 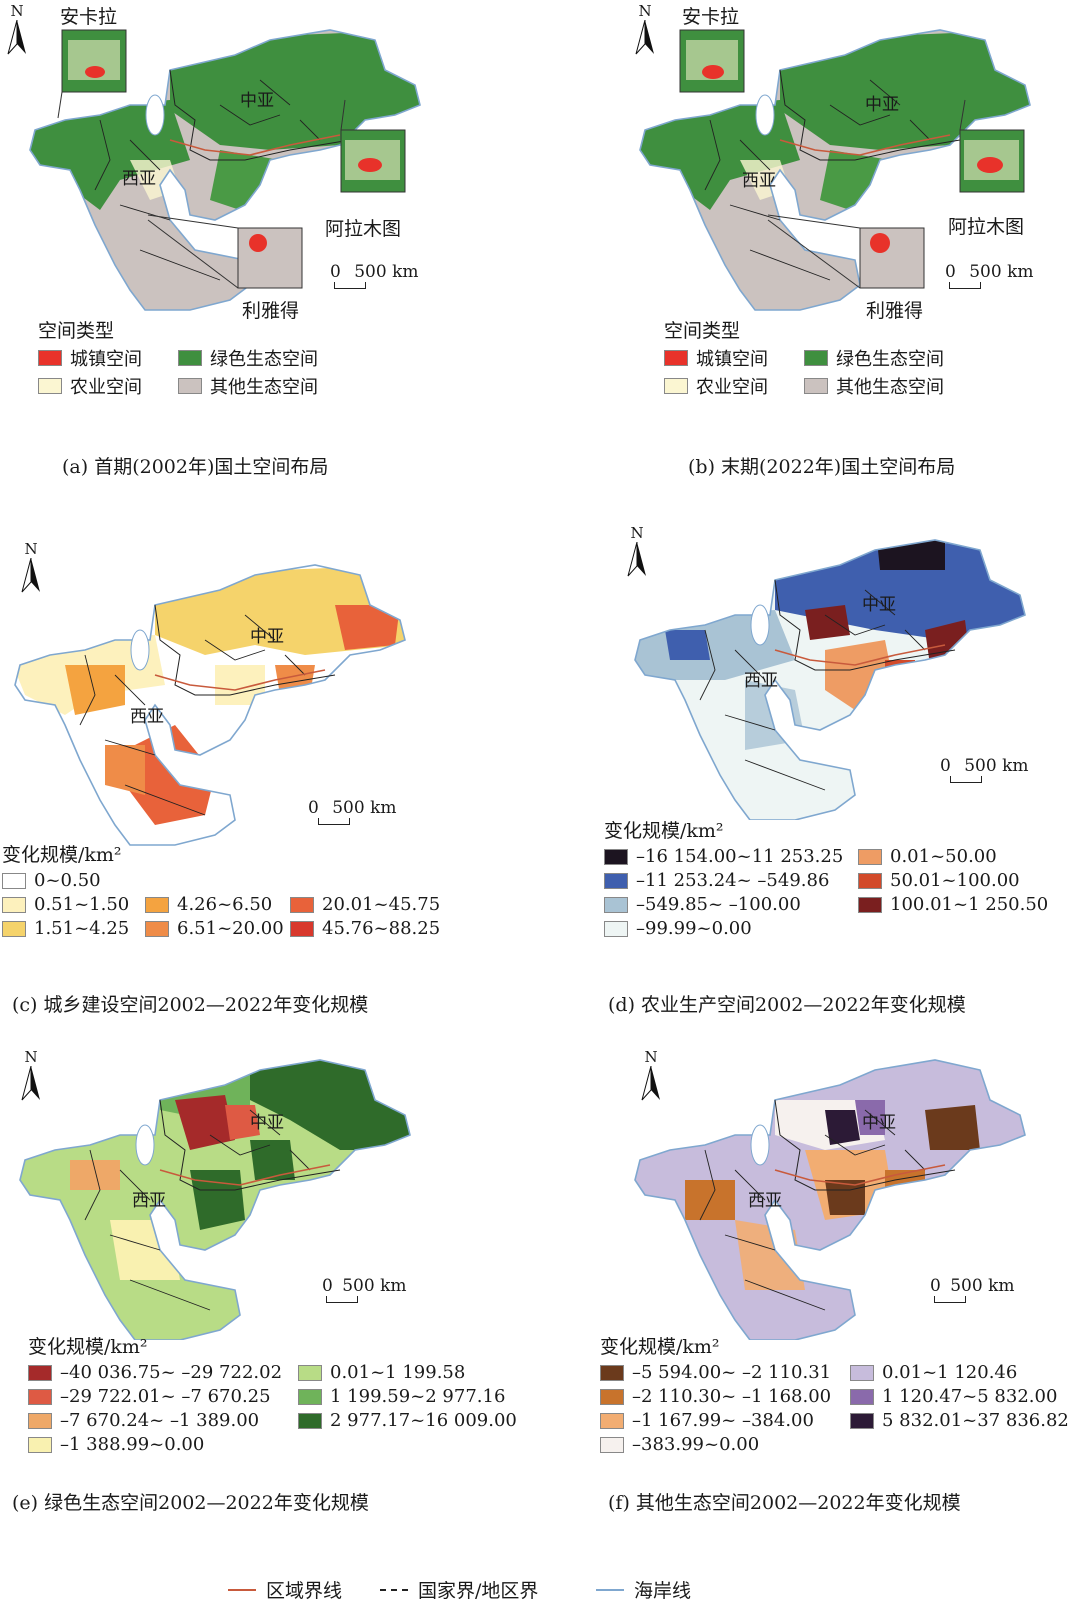 What do you see at coordinates (381, 928) in the screenshot?
I see `legend-label: 45.76~88.25` at bounding box center [381, 928].